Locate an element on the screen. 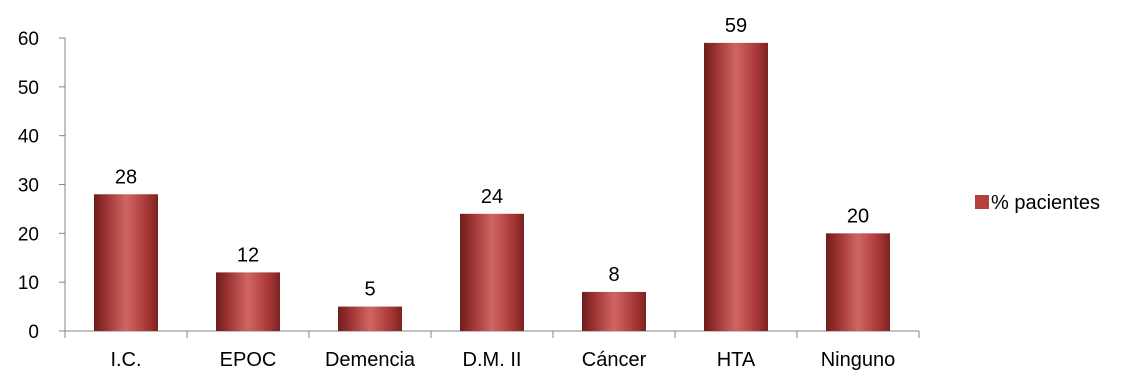 This screenshot has width=1130, height=383. x-category-label: EPOC is located at coordinates (248, 360).